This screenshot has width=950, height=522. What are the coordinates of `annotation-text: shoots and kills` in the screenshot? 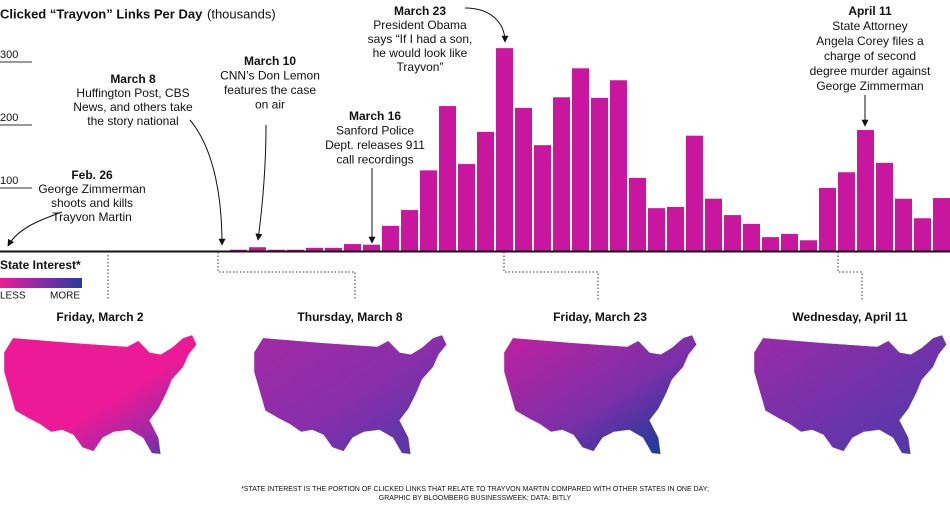 It's located at (92, 203).